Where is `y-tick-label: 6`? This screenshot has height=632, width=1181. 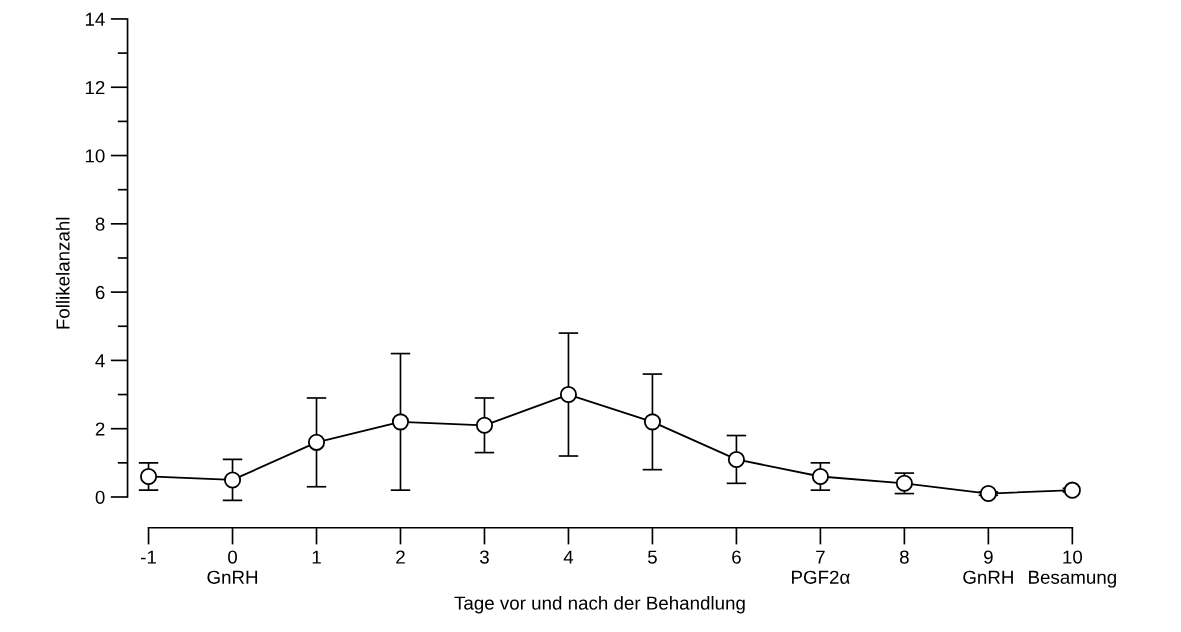 y-tick-label: 6 is located at coordinates (100, 292).